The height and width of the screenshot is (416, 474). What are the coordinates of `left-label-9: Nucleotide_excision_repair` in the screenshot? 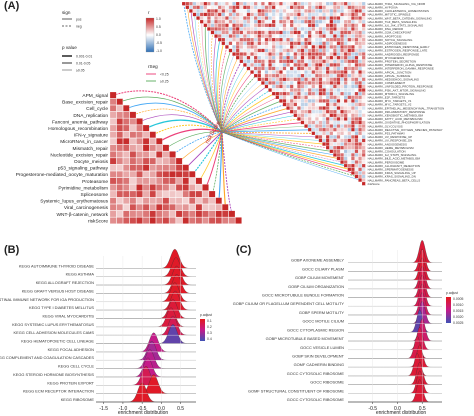 It's located at (79, 155).